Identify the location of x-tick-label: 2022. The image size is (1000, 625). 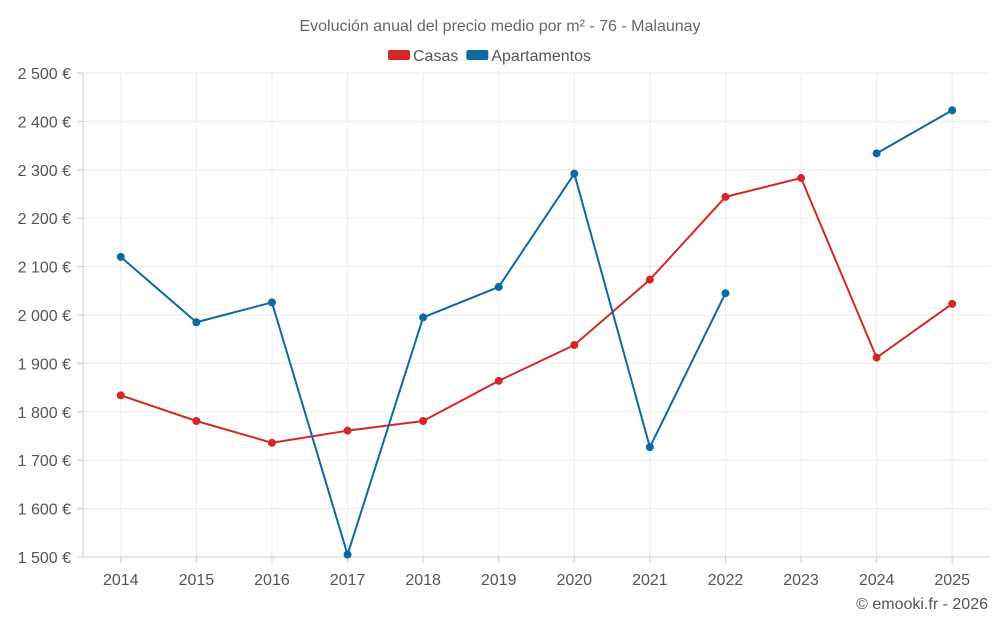
(726, 580).